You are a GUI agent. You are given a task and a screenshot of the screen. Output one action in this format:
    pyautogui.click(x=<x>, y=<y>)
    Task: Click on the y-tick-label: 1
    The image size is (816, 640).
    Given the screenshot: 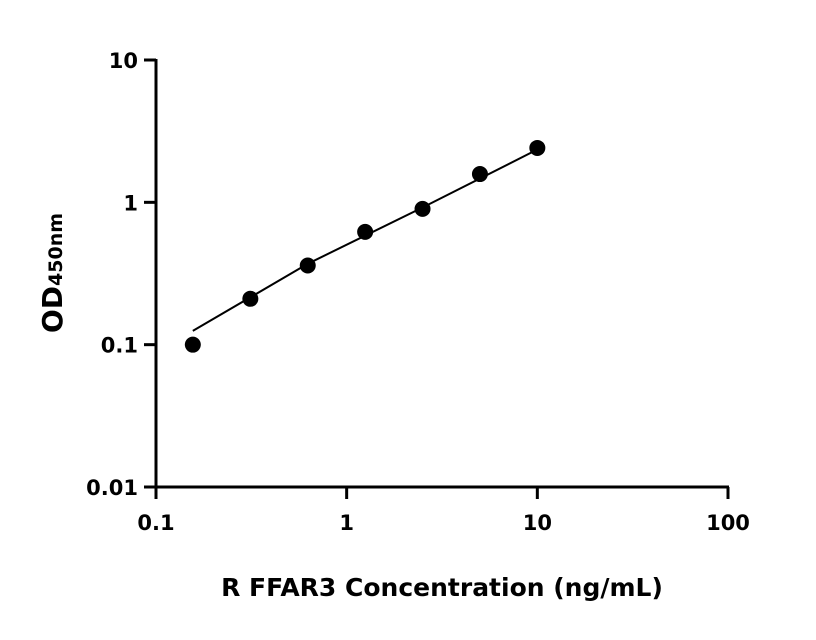 What is the action you would take?
    pyautogui.click(x=130, y=203)
    